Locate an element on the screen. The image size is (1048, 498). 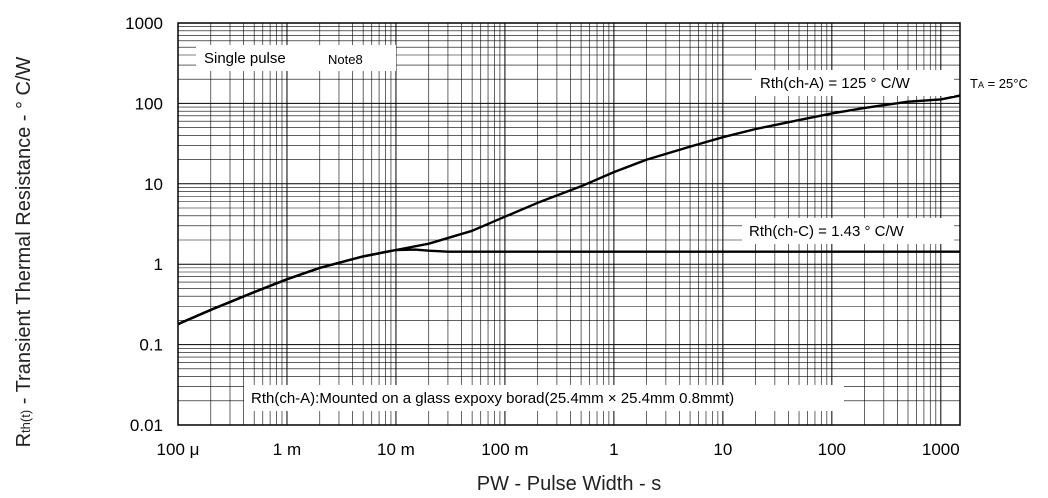
x-tick-label: 10 is located at coordinates (722, 449).